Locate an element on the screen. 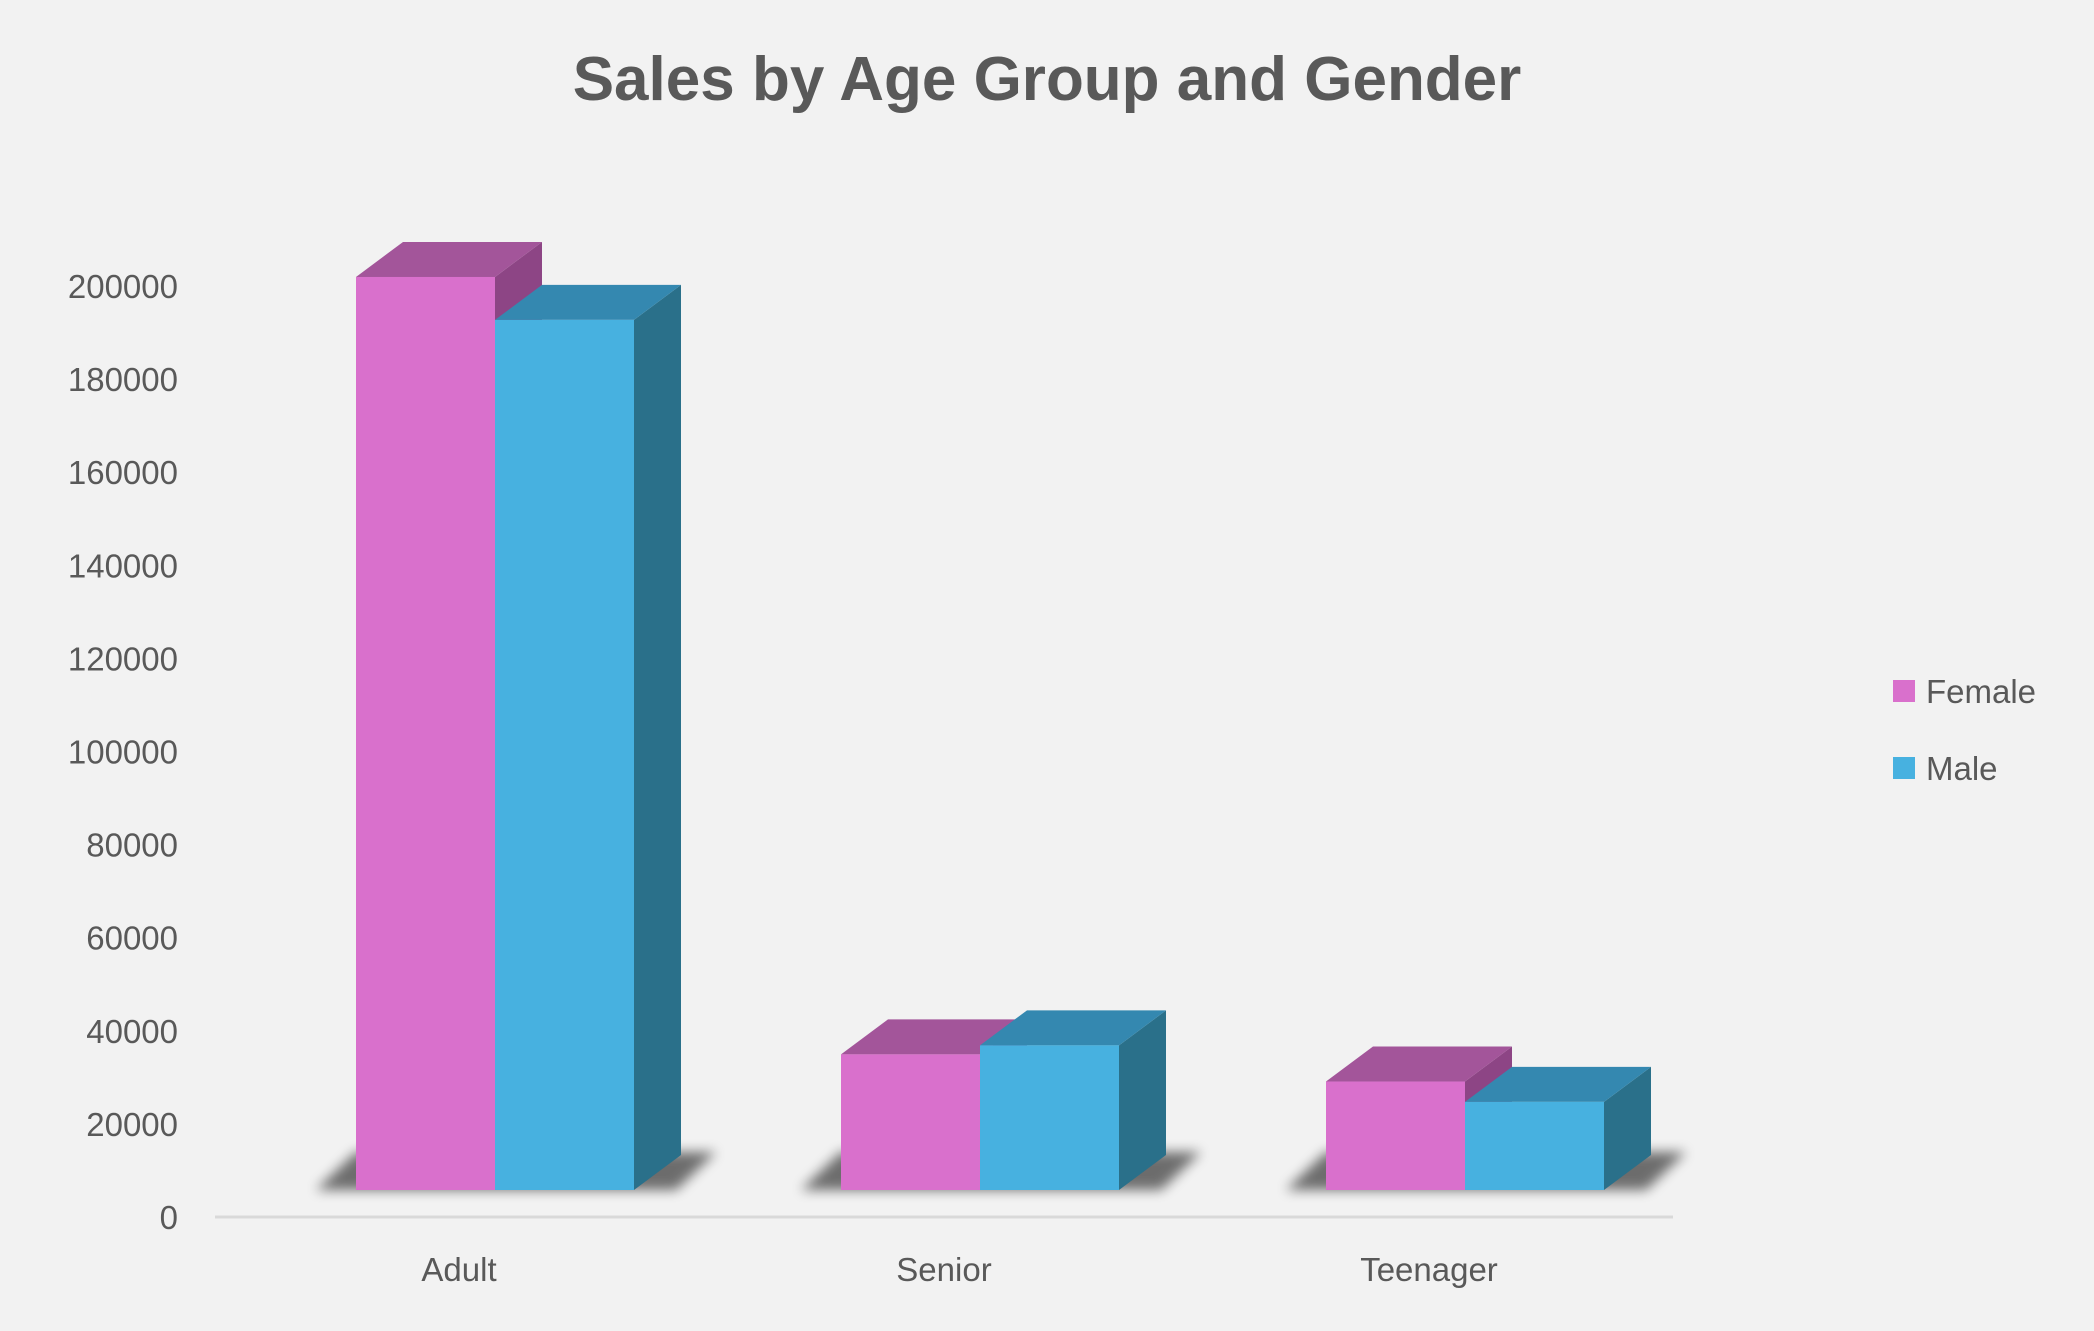  bar-male-senior is located at coordinates (1073, 1100).